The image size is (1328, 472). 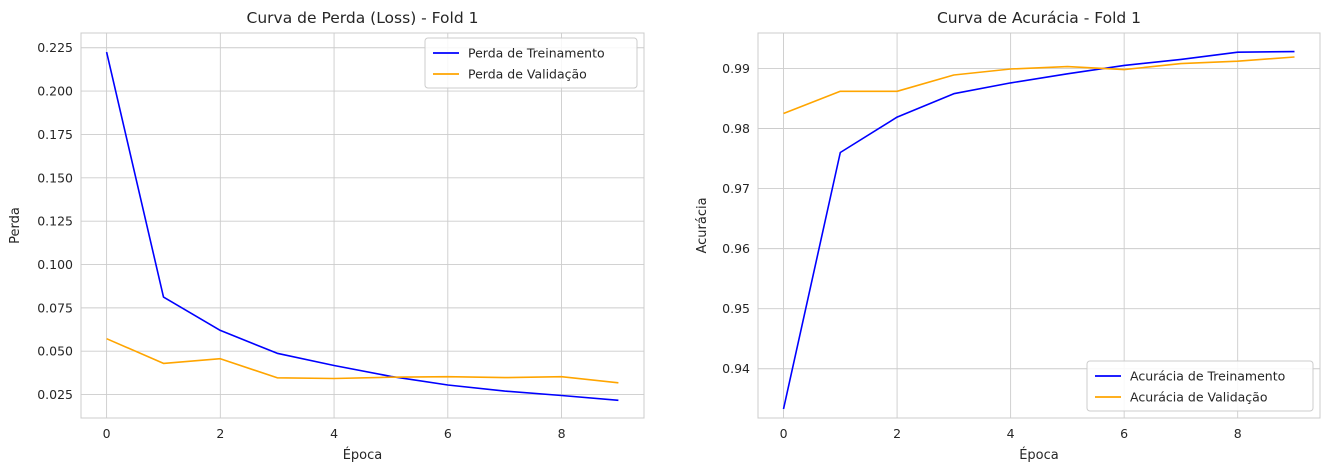 What do you see at coordinates (527, 74) in the screenshot?
I see `legend-label: Perda de Validação` at bounding box center [527, 74].